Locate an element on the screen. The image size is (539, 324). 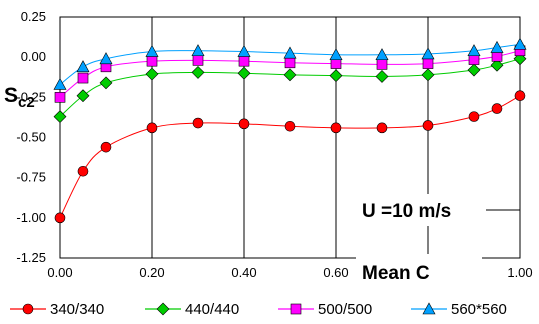
y-tick-label: -1.00 is located at coordinates (31, 217).